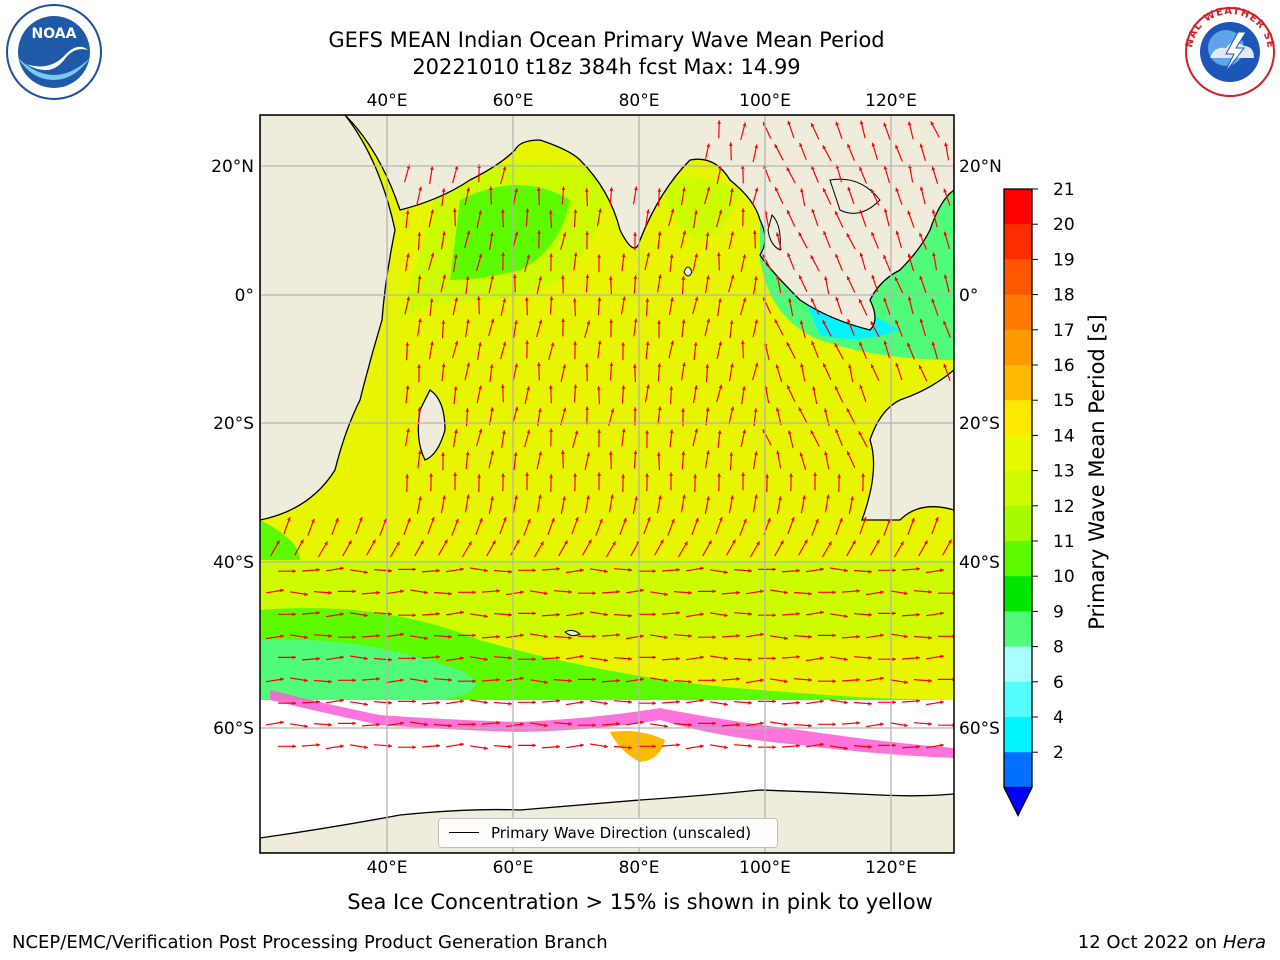  I want to click on footer-machine: Hera, so click(1244, 942).